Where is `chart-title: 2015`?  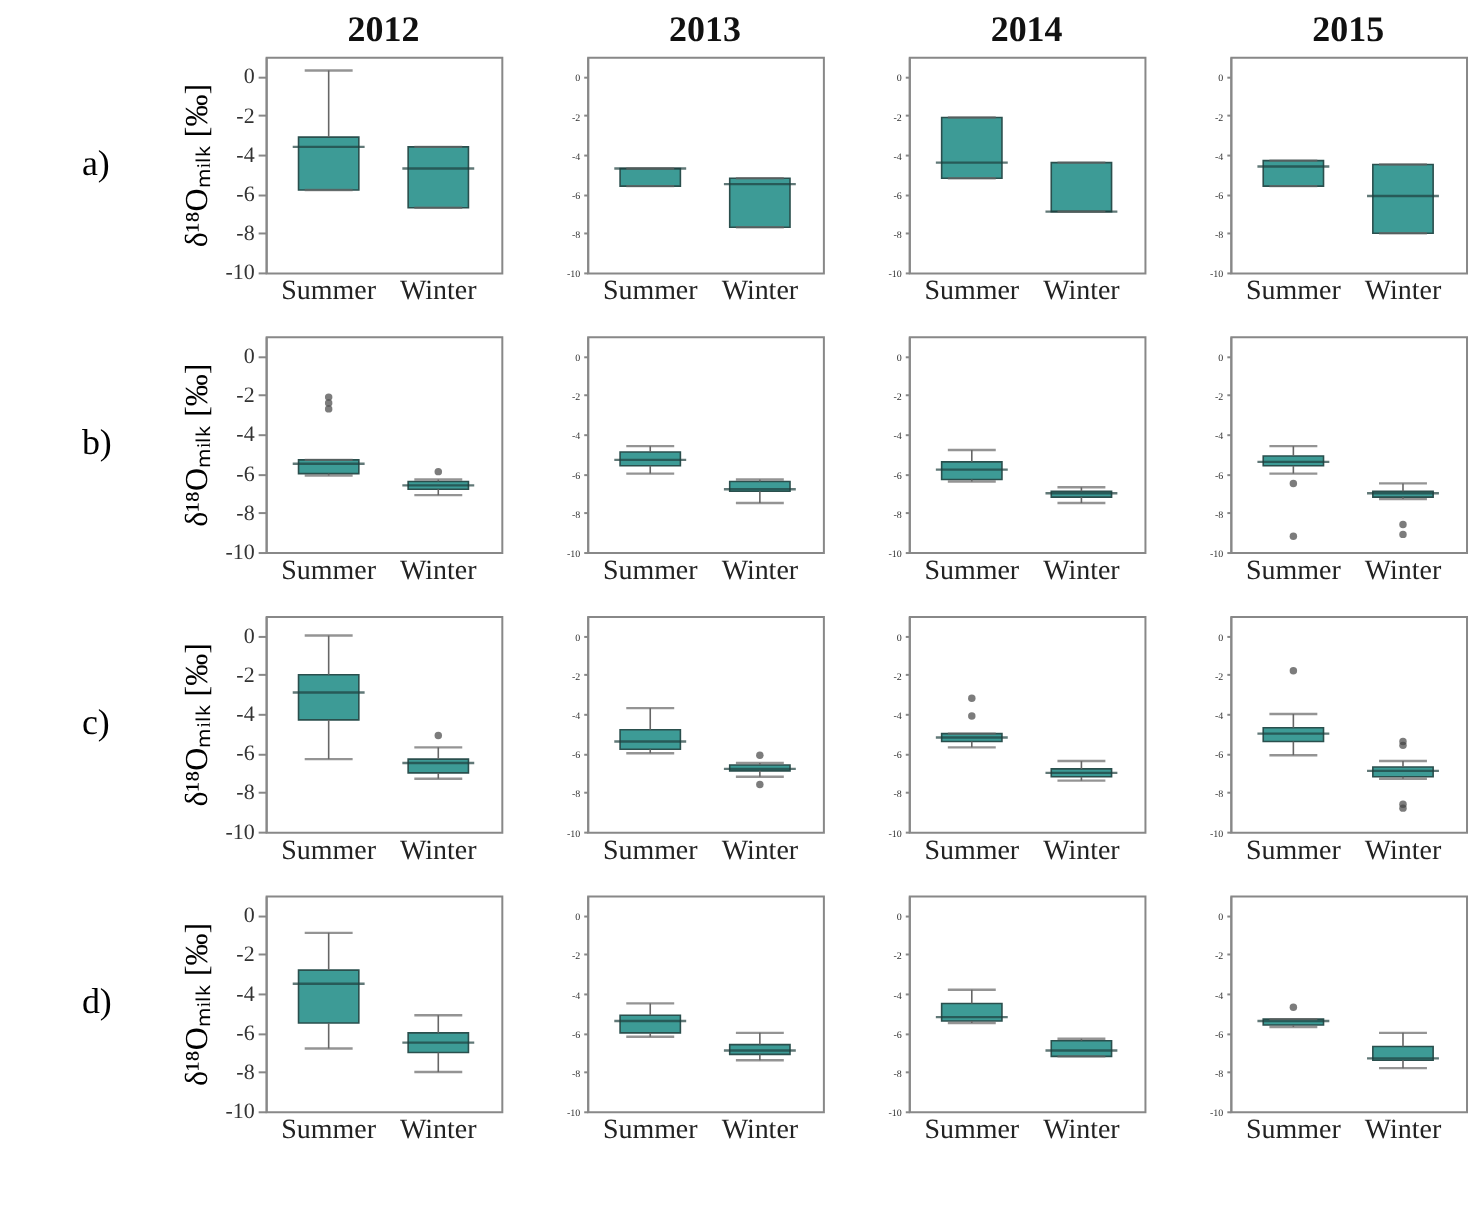
chart-title: 2015 is located at coordinates (1348, 28).